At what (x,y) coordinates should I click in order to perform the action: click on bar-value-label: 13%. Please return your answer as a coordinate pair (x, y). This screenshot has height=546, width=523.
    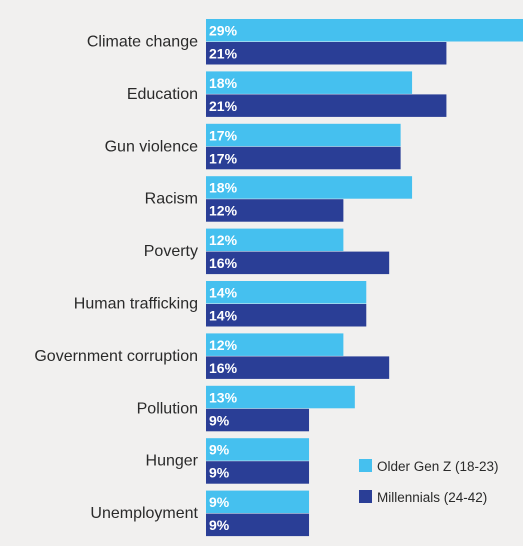
    Looking at the image, I should click on (223, 397).